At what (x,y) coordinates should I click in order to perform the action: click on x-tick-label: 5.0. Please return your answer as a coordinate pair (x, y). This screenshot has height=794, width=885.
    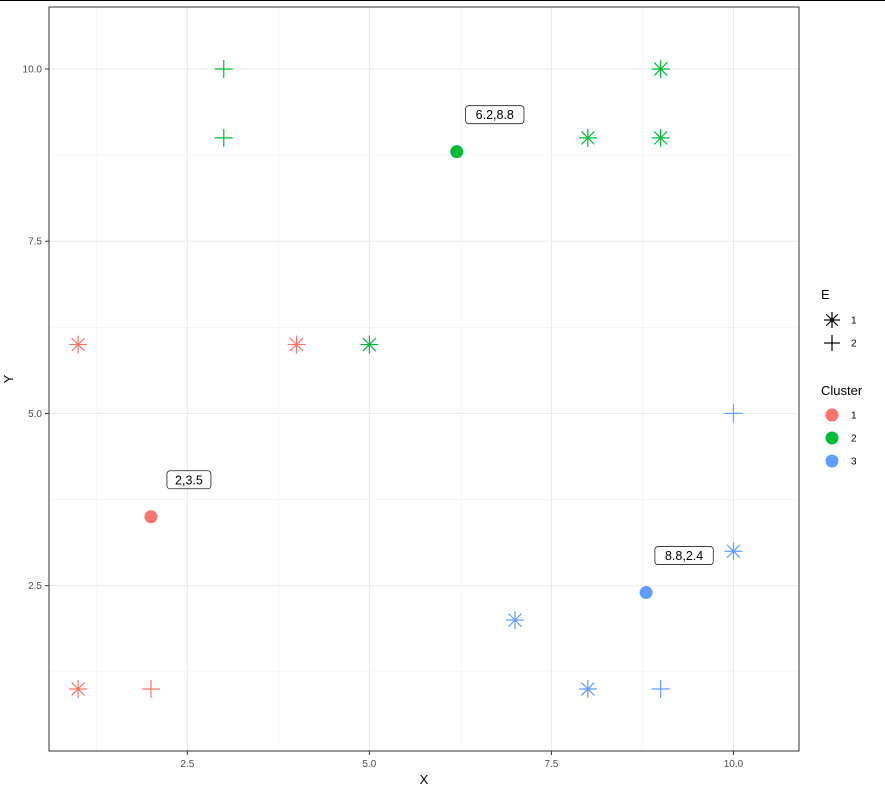
    Looking at the image, I should click on (369, 764).